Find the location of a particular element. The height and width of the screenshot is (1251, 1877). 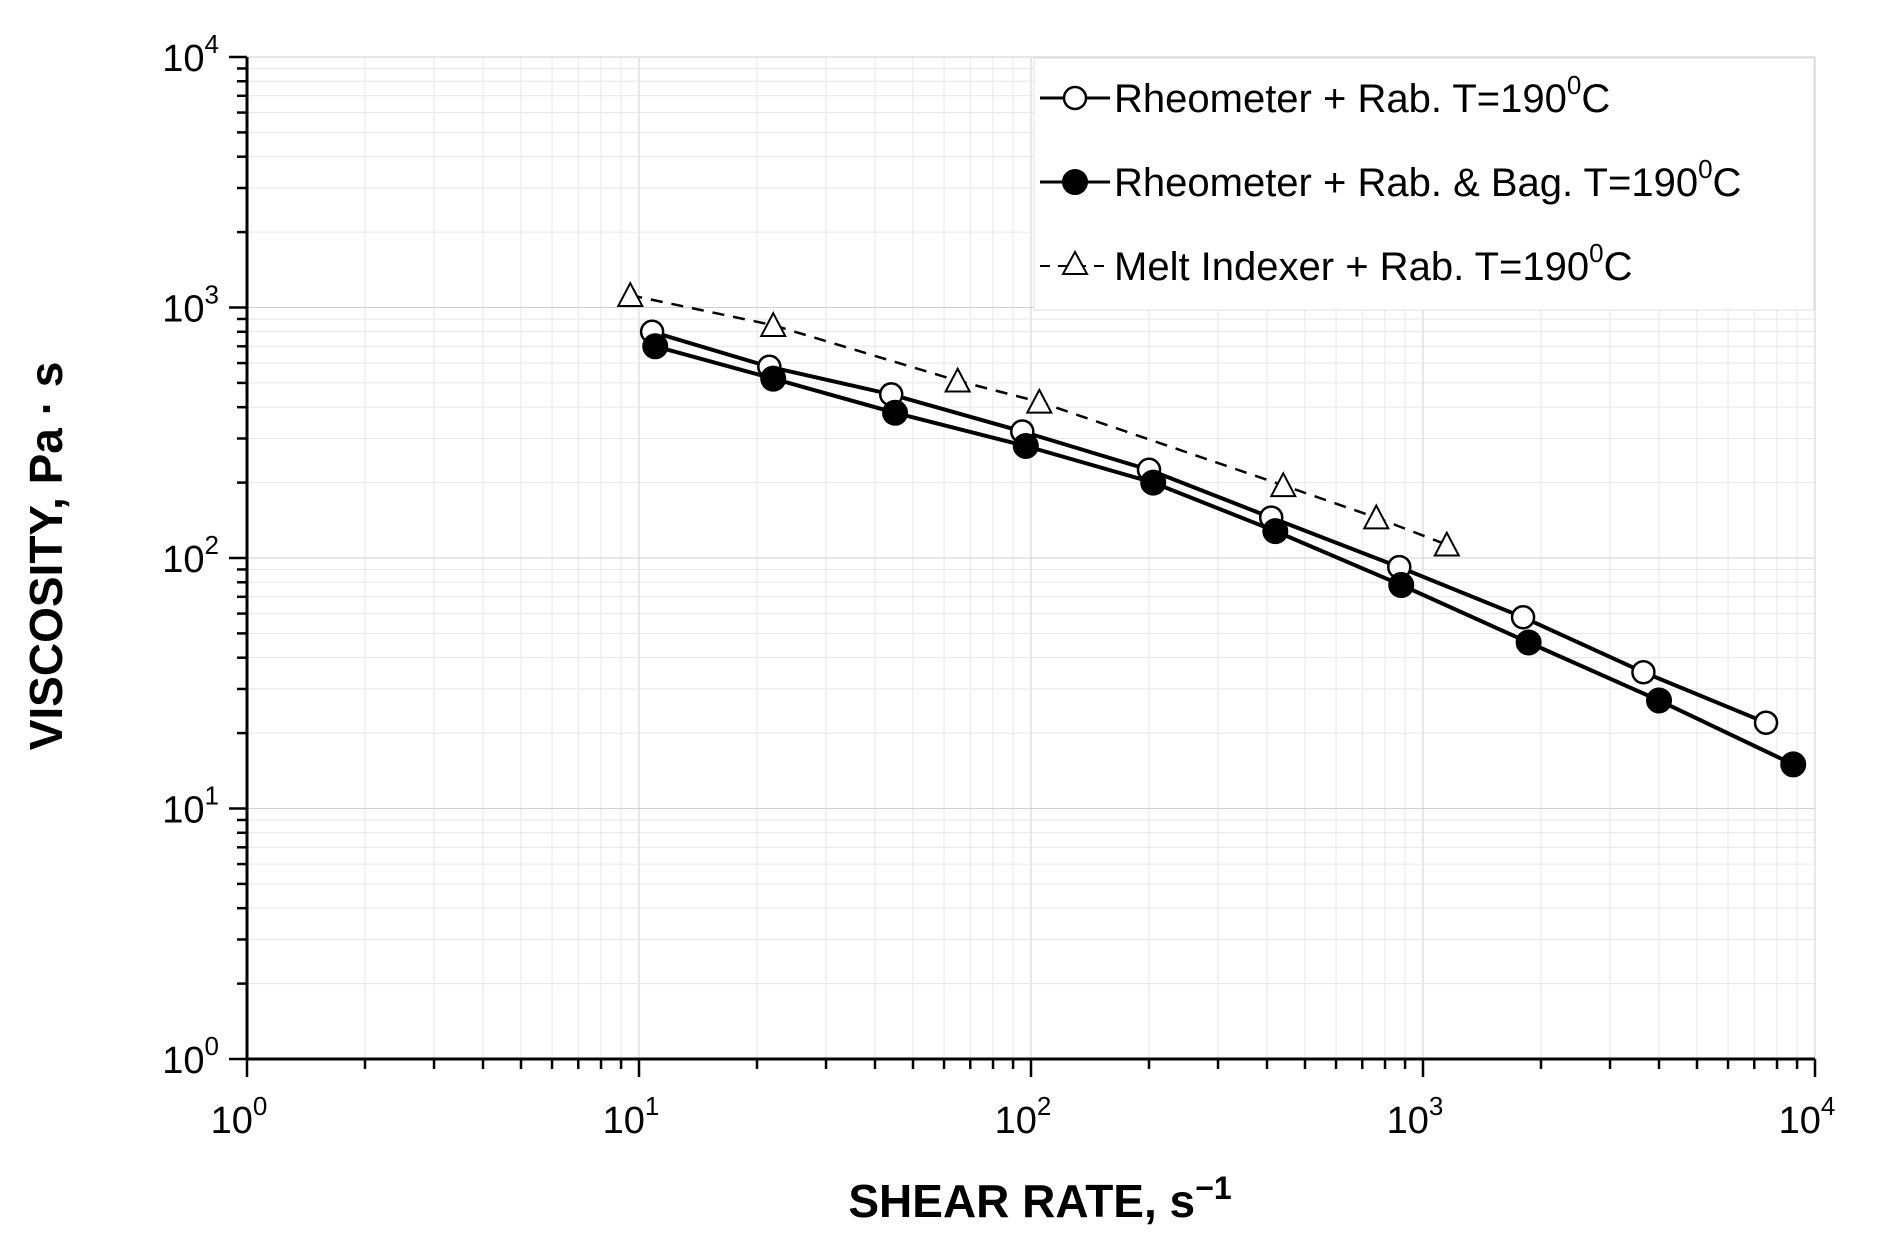

legend-entry-melt-indexer: Melt Indexer + Rab. T=1900C is located at coordinates (1336, 263).